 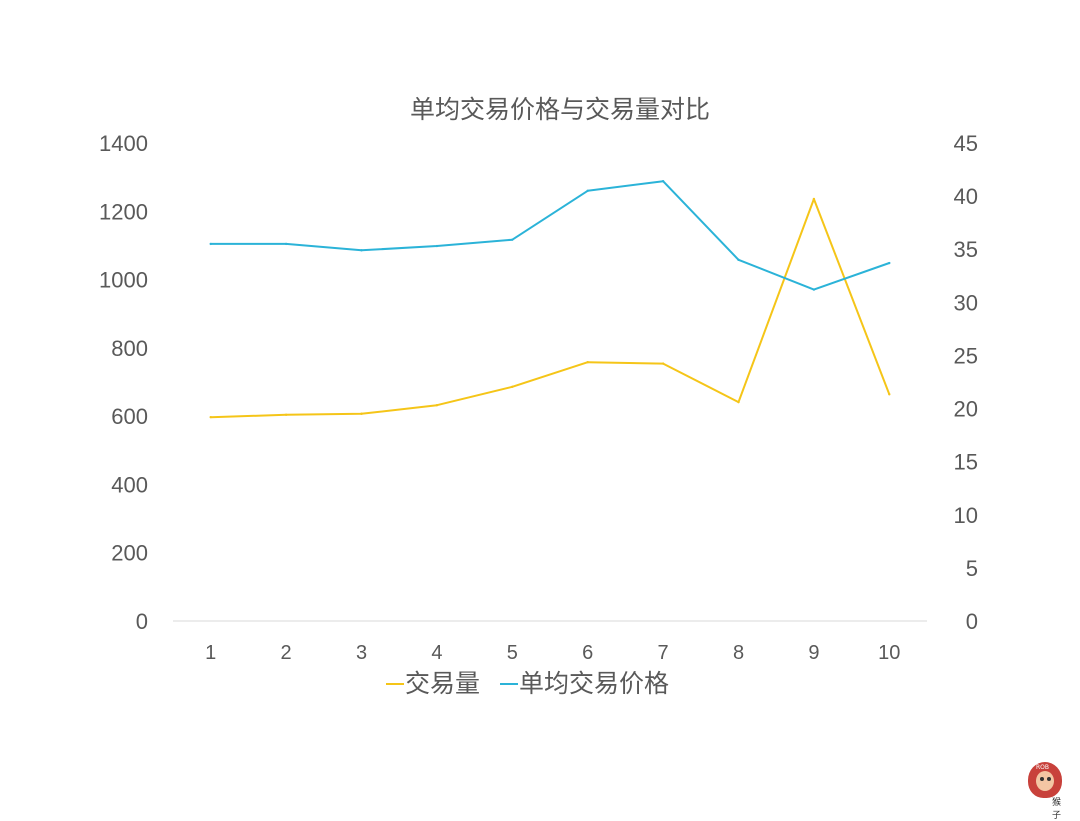 What do you see at coordinates (972, 621) in the screenshot?
I see `right-y-tick-label: 0` at bounding box center [972, 621].